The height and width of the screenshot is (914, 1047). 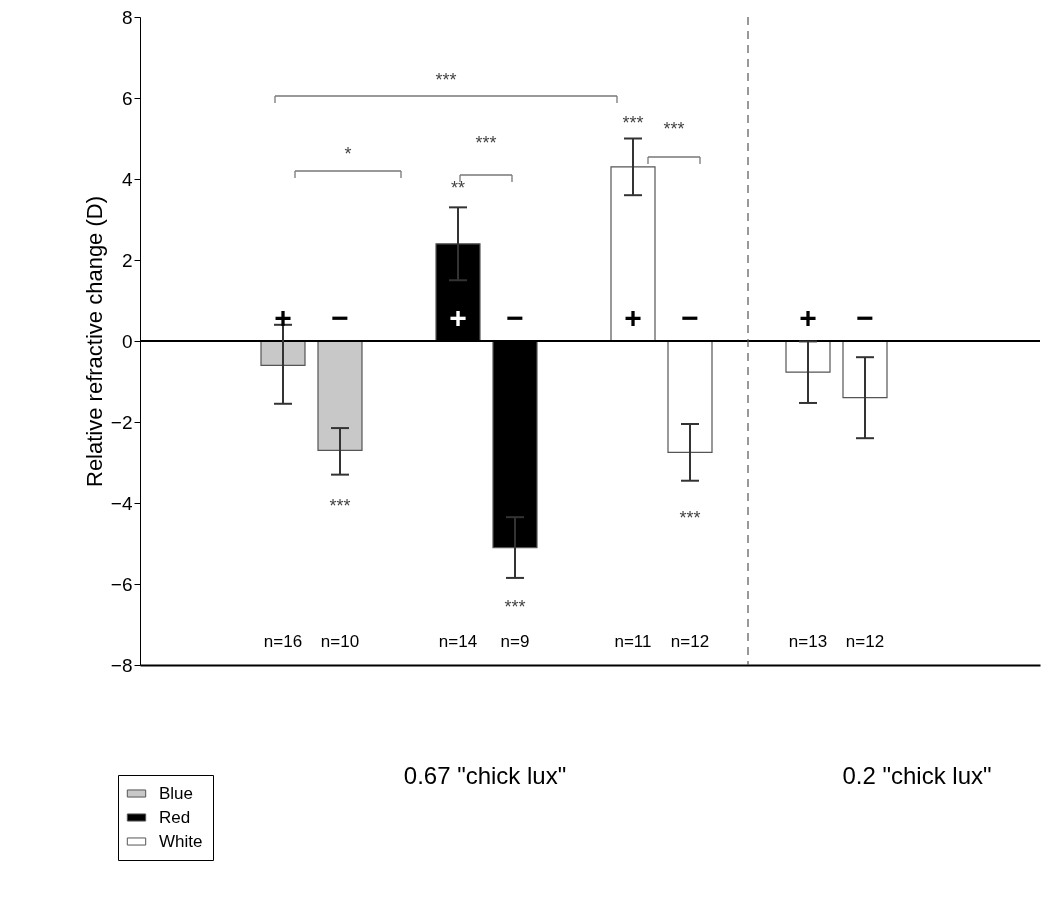 What do you see at coordinates (917, 775) in the screenshot?
I see `text: 0.2 "chick lux"` at bounding box center [917, 775].